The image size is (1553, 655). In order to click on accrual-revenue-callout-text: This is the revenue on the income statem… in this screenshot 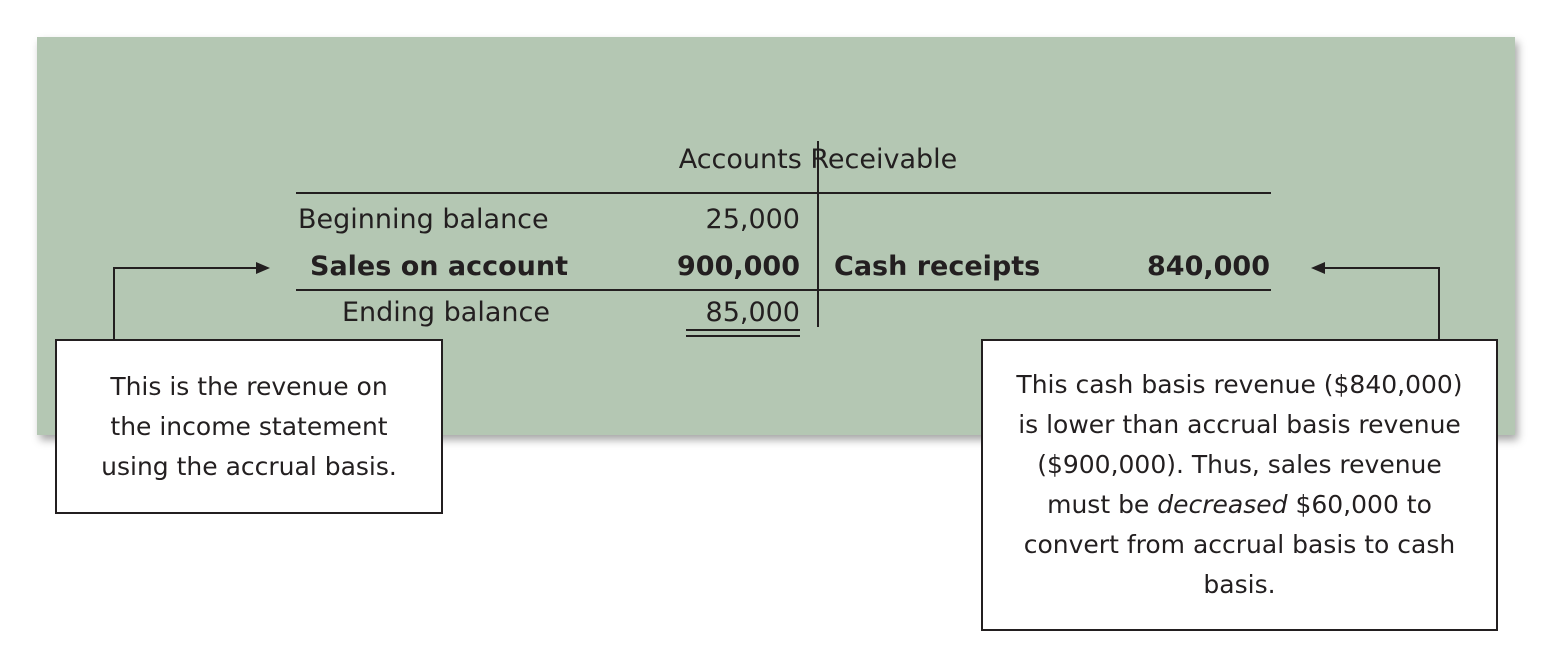, I will do `click(249, 426)`.